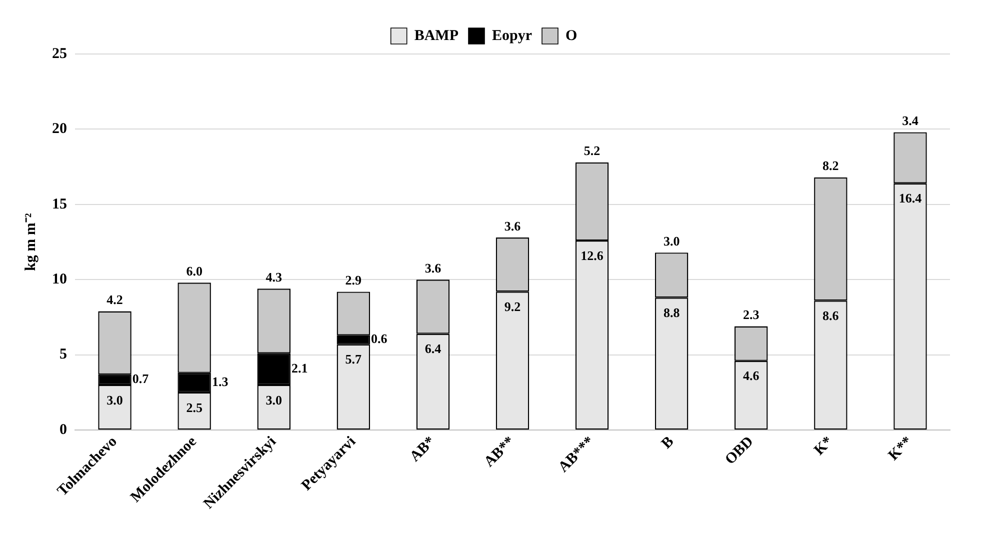 The height and width of the screenshot is (534, 988). Describe the element at coordinates (274, 277) in the screenshot. I see `data-label: 4.3` at that location.